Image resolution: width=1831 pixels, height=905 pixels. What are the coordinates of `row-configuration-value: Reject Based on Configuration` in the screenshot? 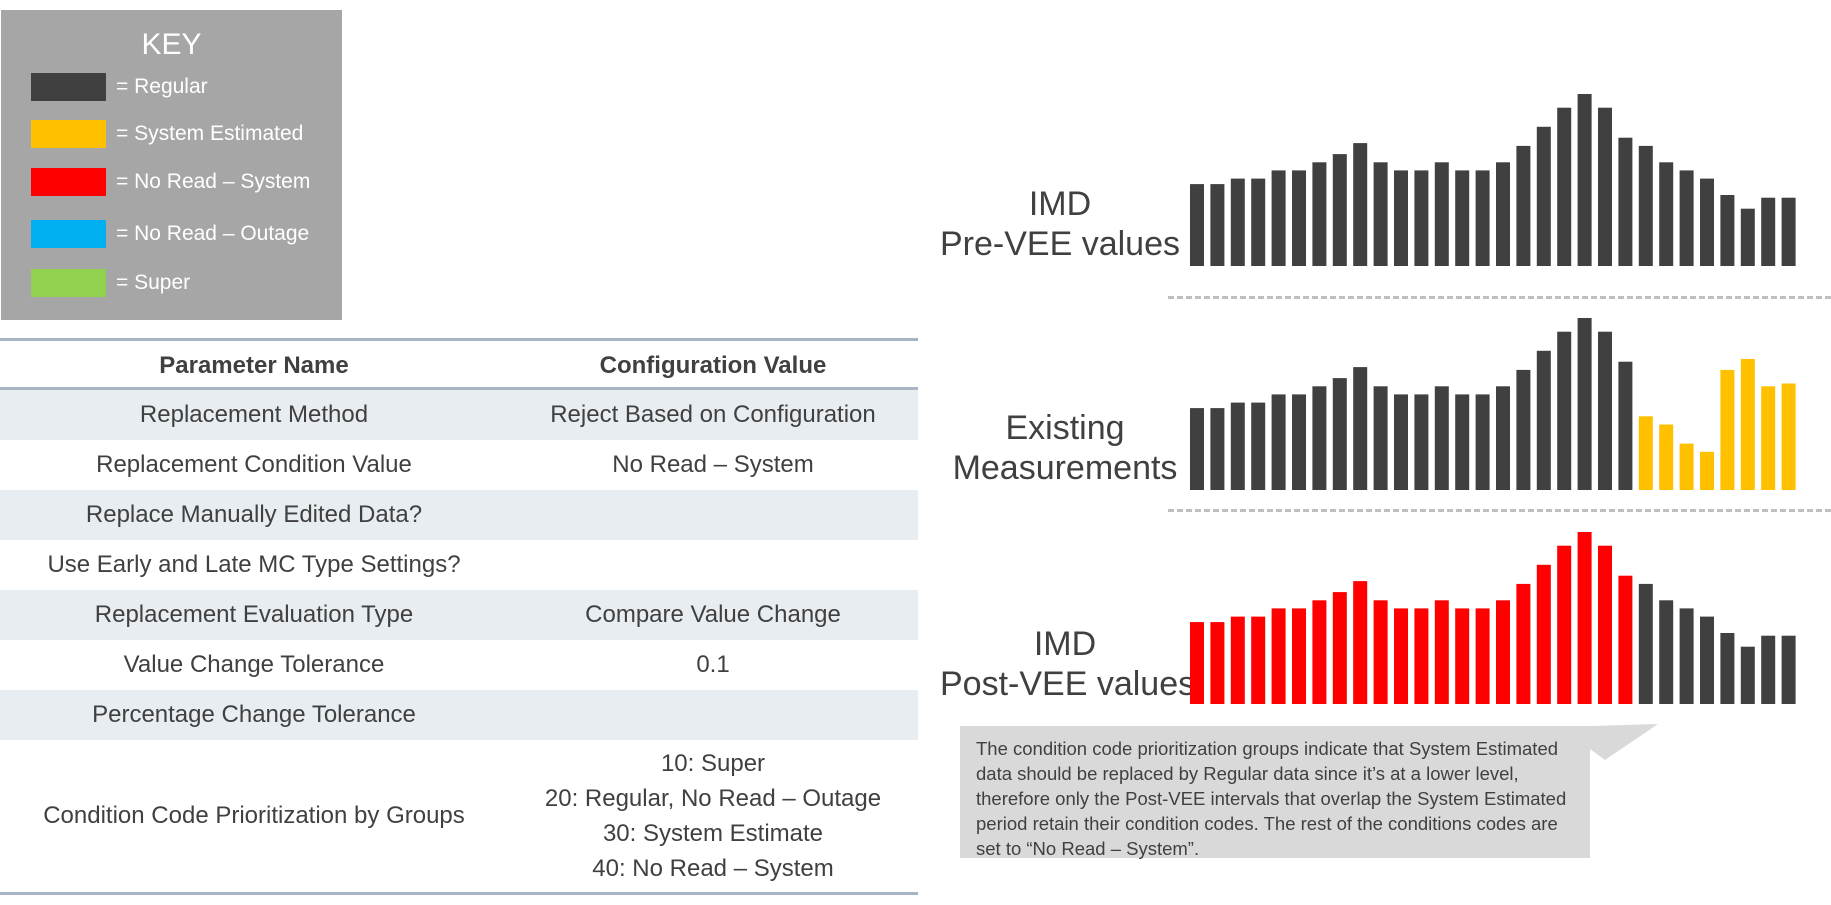 It's located at (713, 414).